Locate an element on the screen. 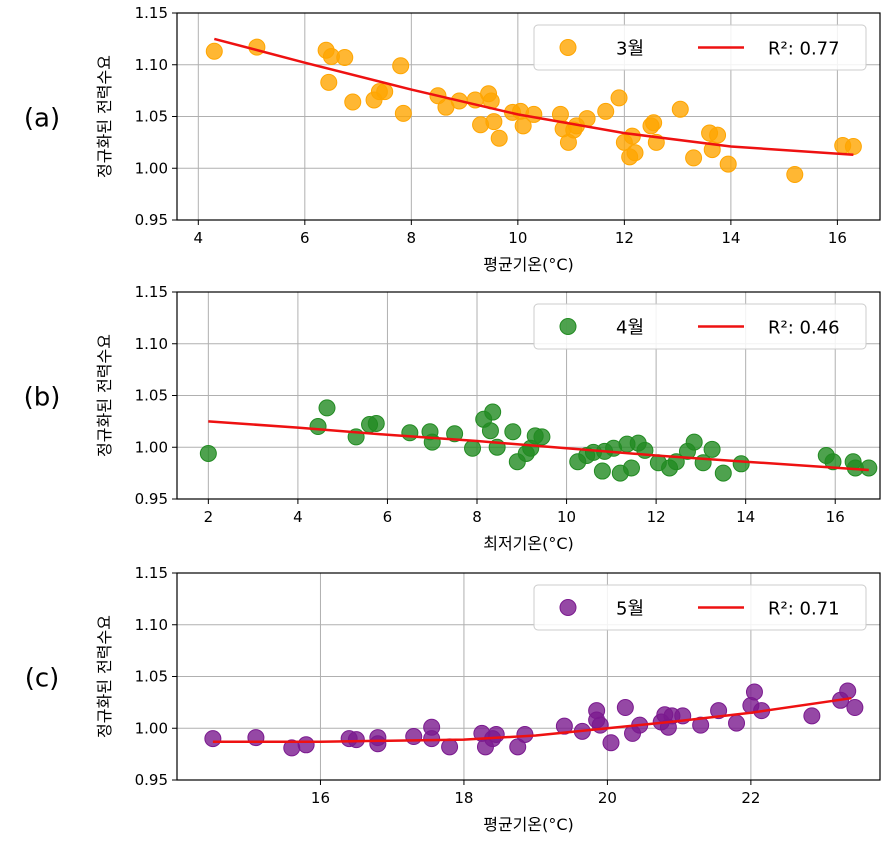  x-tick-label: 8 is located at coordinates (477, 517).